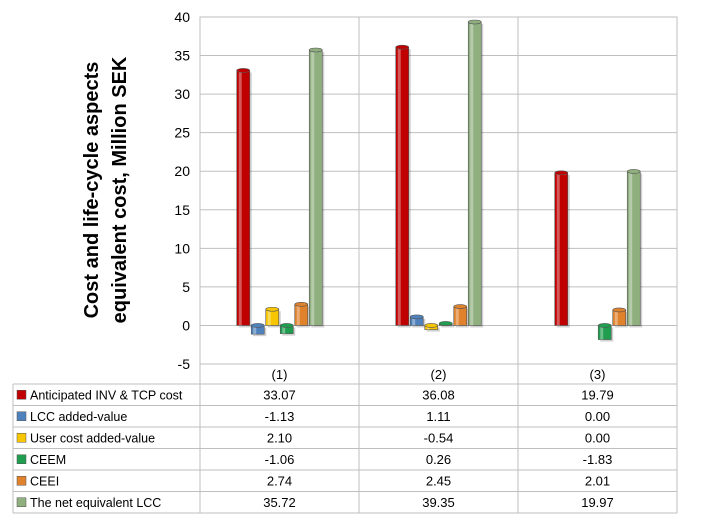 The image size is (705, 529). Describe the element at coordinates (182, 248) in the screenshot. I see `y-tick-label: 10` at that location.